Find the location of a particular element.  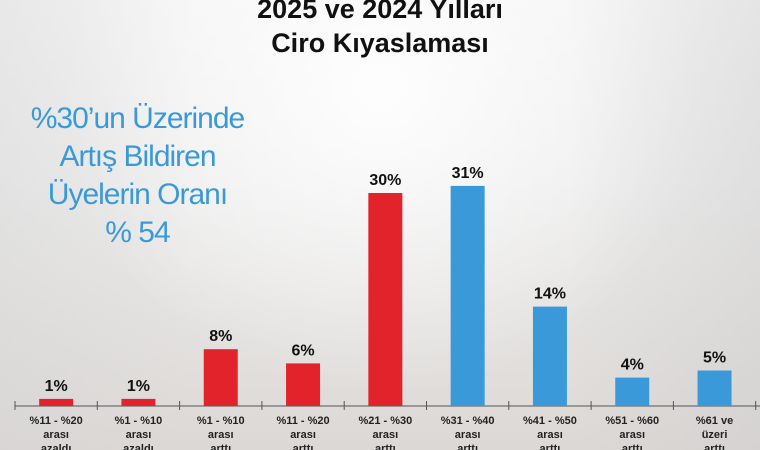

data-label: 6% is located at coordinates (302, 350).